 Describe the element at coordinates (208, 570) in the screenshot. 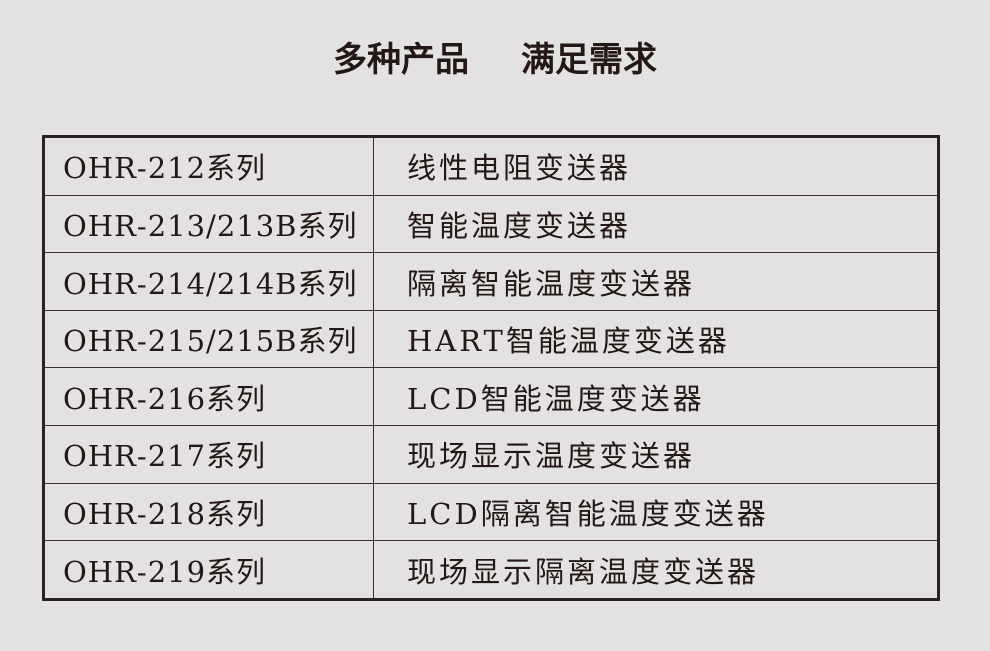

I see `series-cell: OHR-219系列` at that location.